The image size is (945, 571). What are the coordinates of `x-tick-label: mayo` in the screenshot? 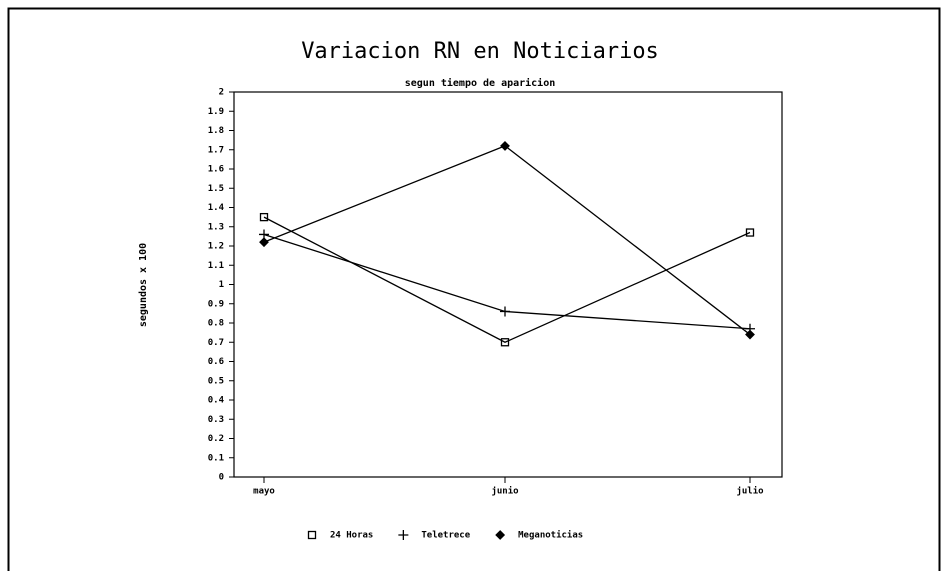 It's located at (264, 492).